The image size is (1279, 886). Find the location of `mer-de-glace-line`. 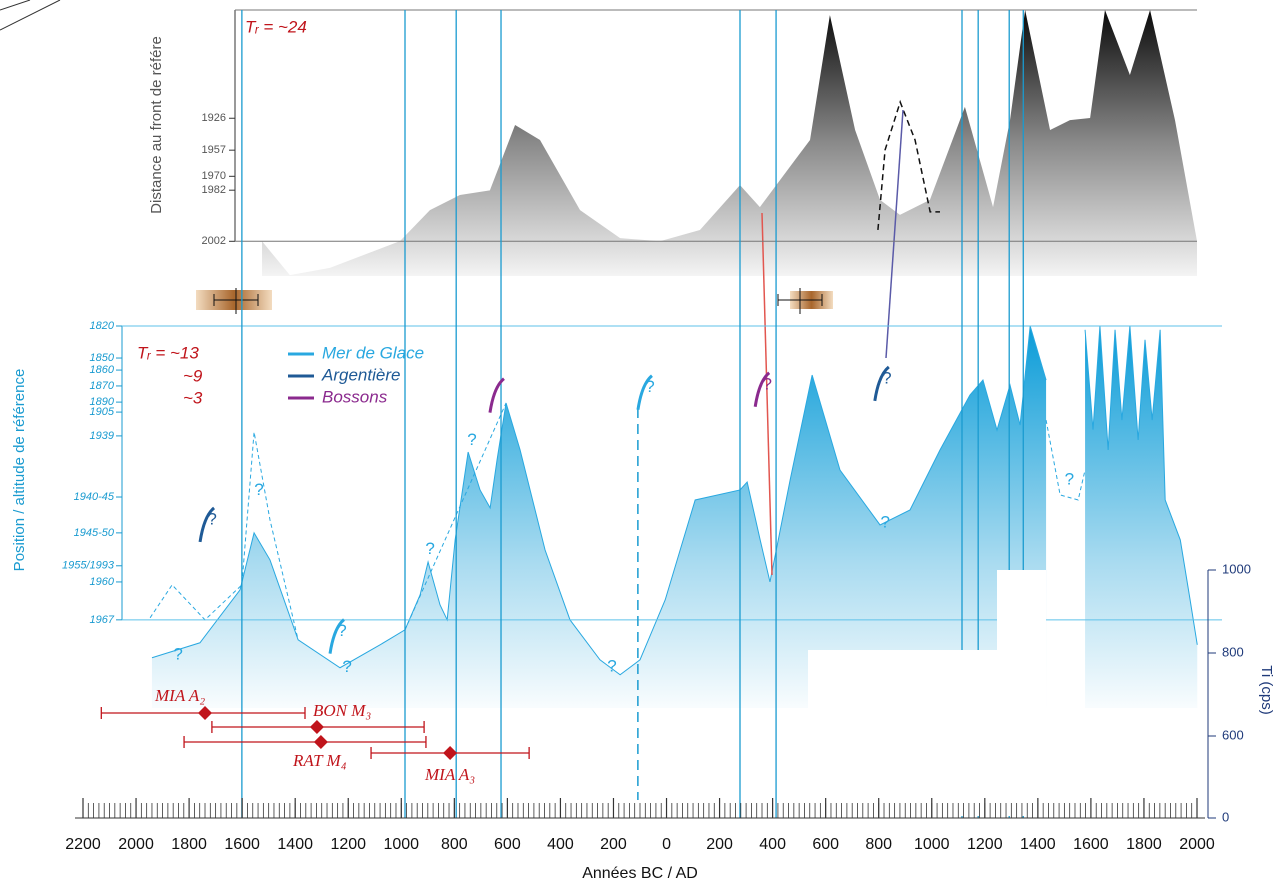

mer-de-glace-line is located at coordinates (1141, 485).